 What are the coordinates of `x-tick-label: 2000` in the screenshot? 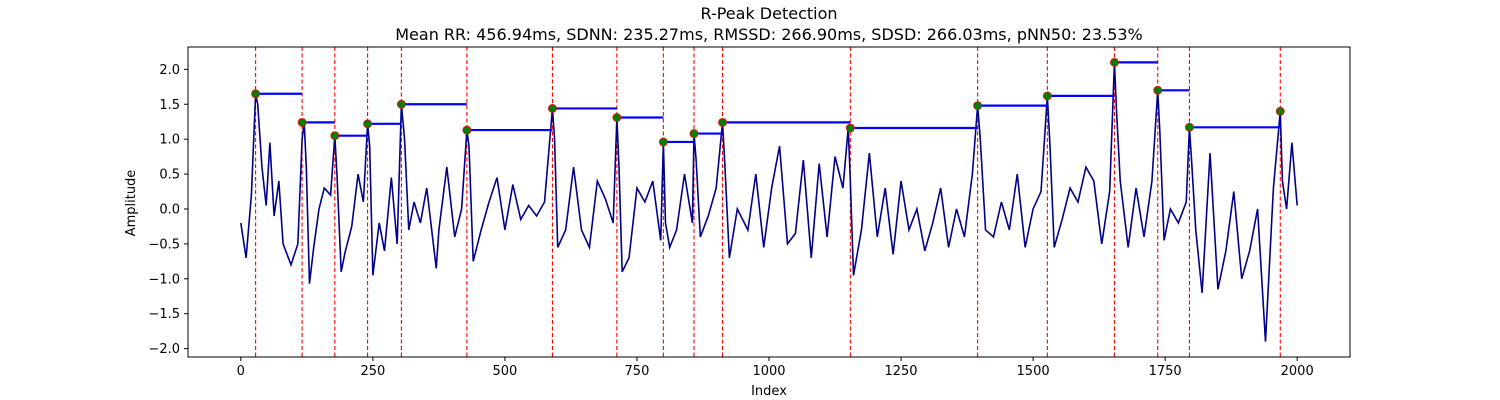 It's located at (1297, 371).